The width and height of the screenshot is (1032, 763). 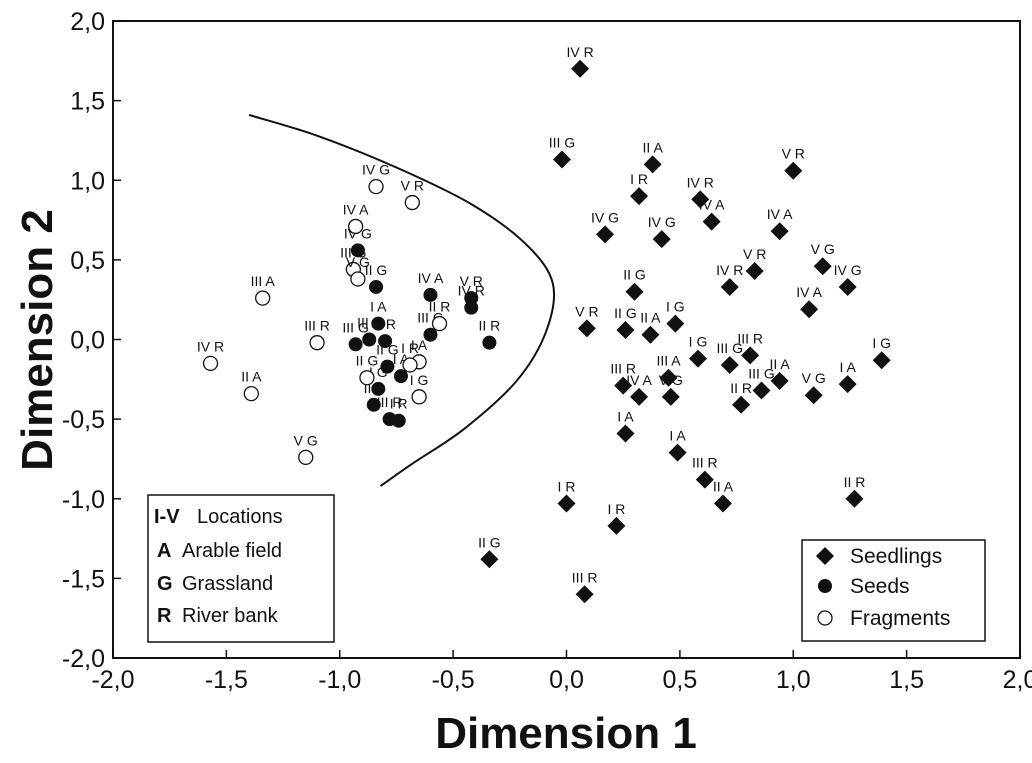 I want to click on y-axis-ticks: 2,0 1,5 1,0 0,5 0,0 -0,5 -1,0 -1,5 -2,0, so click(x=91, y=340).